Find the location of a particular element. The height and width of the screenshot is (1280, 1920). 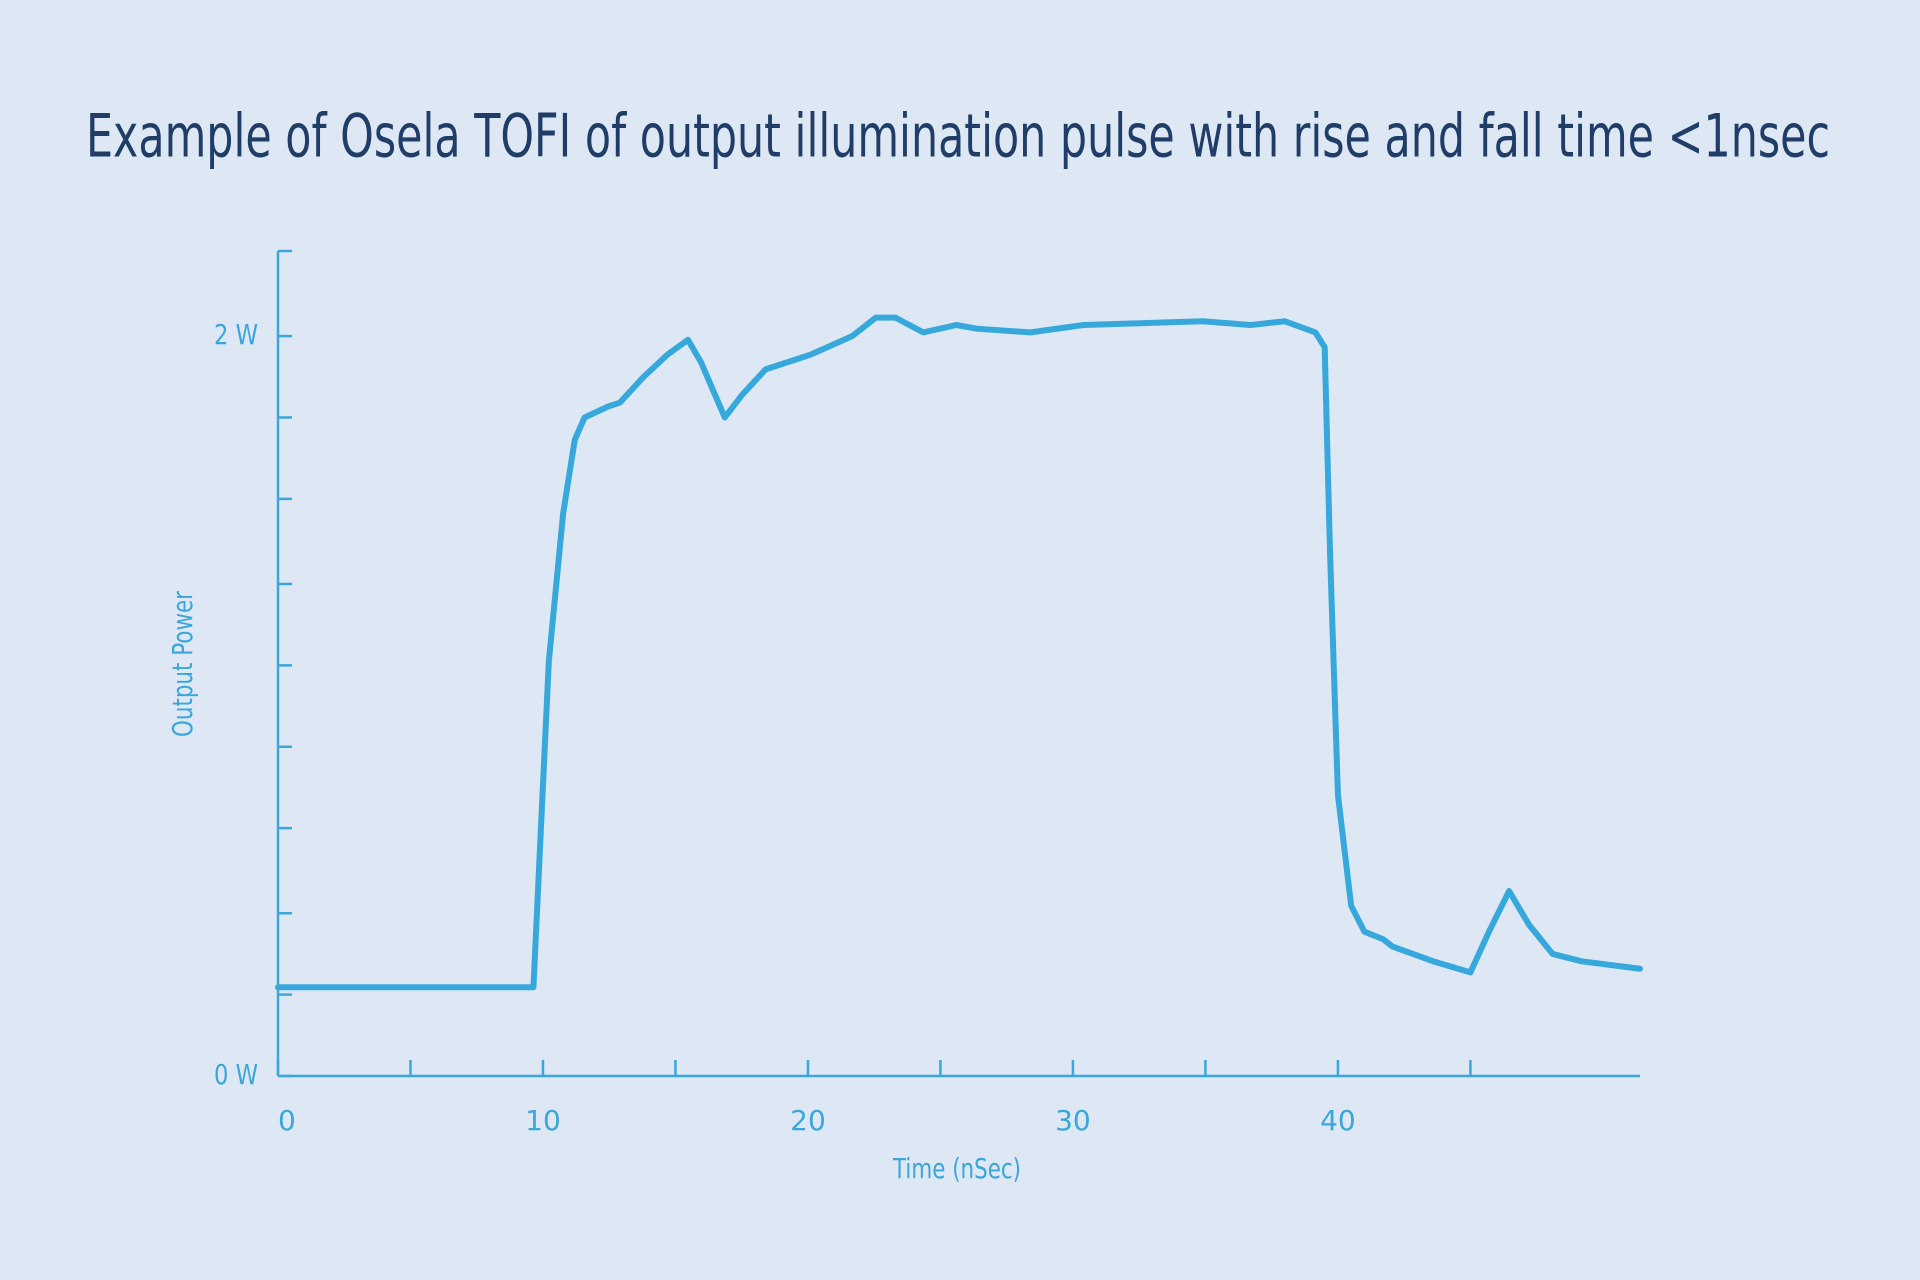

y-tick-label: 0 W is located at coordinates (236, 1074).